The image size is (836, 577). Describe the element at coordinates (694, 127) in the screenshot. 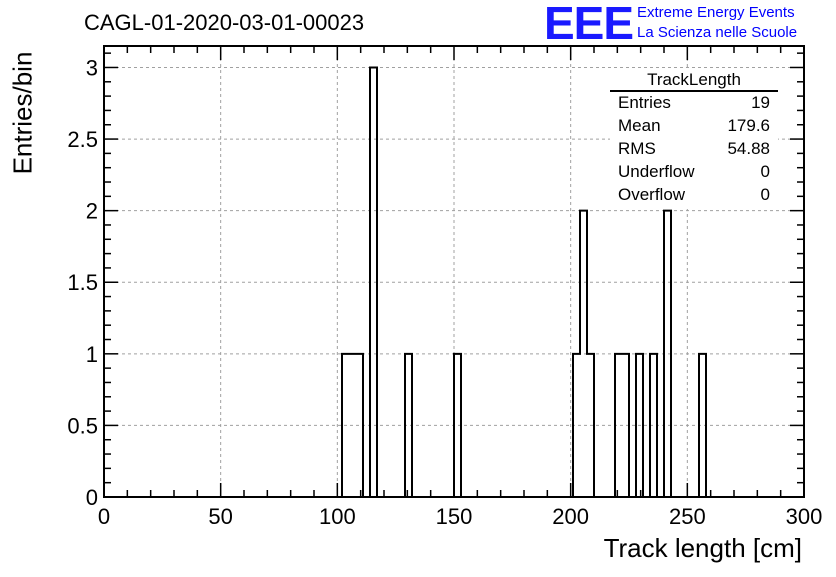

I see `stats-row-mean: Mean 179.6` at that location.